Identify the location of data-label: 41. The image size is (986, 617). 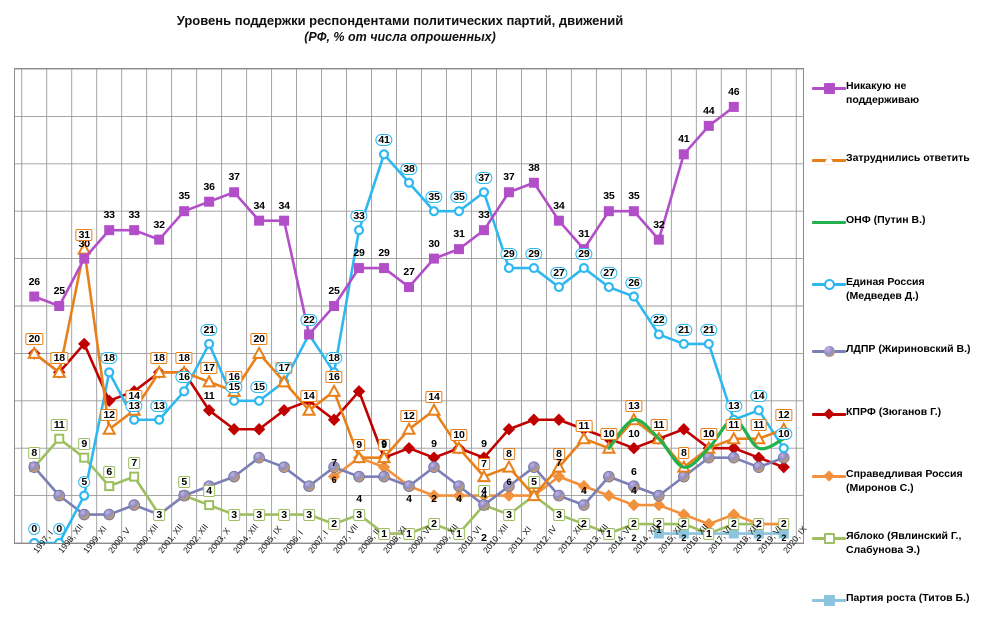
(384, 140).